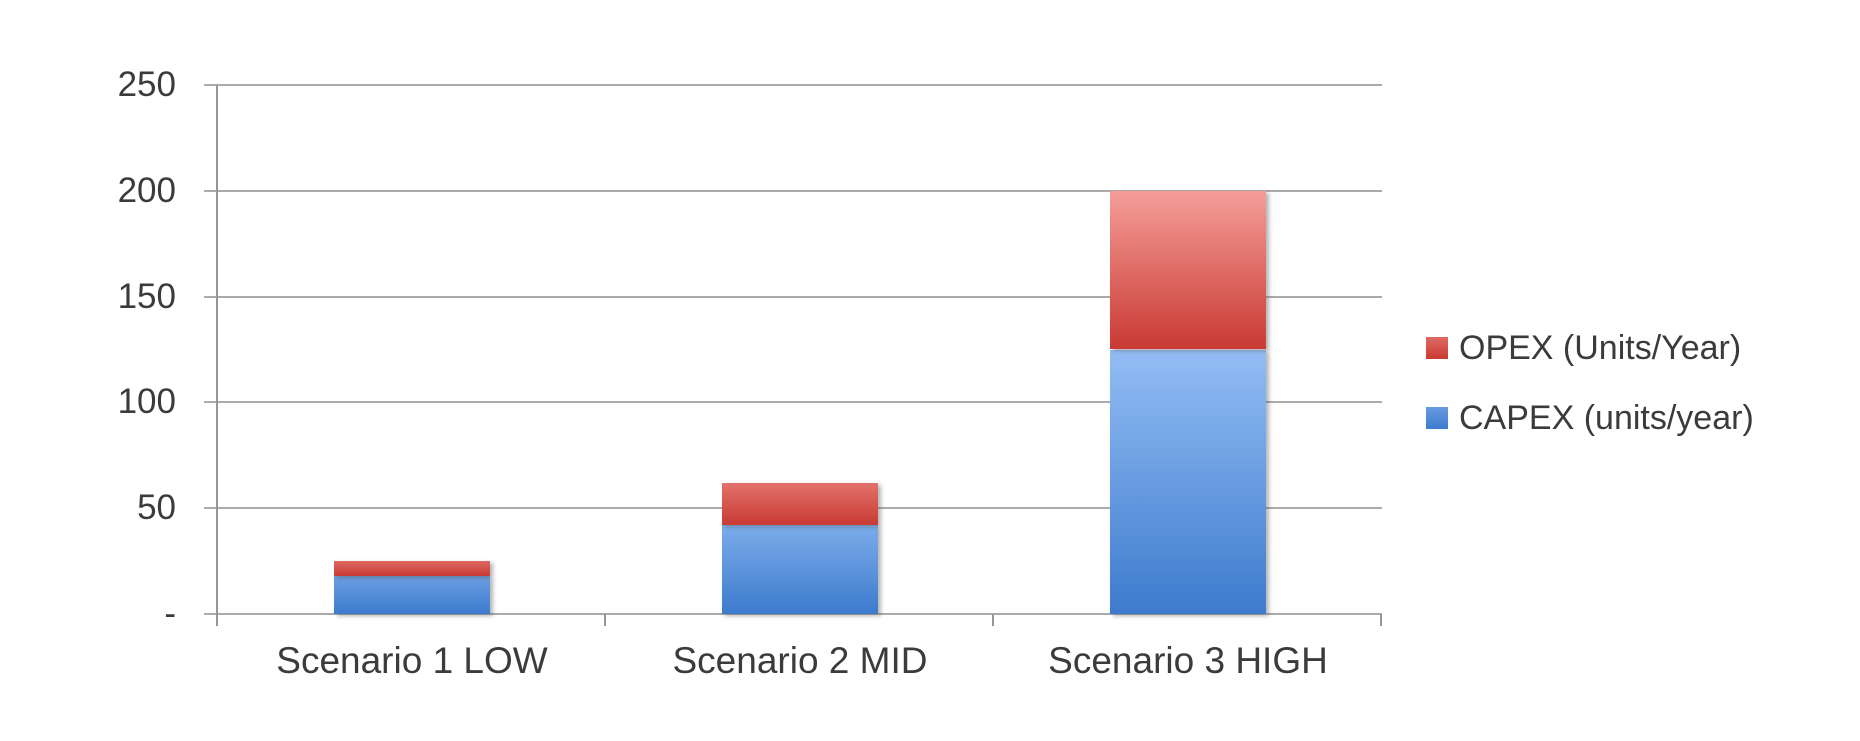 This screenshot has height=741, width=1860. I want to click on legend-item: CAPEX (units/year), so click(1590, 418).